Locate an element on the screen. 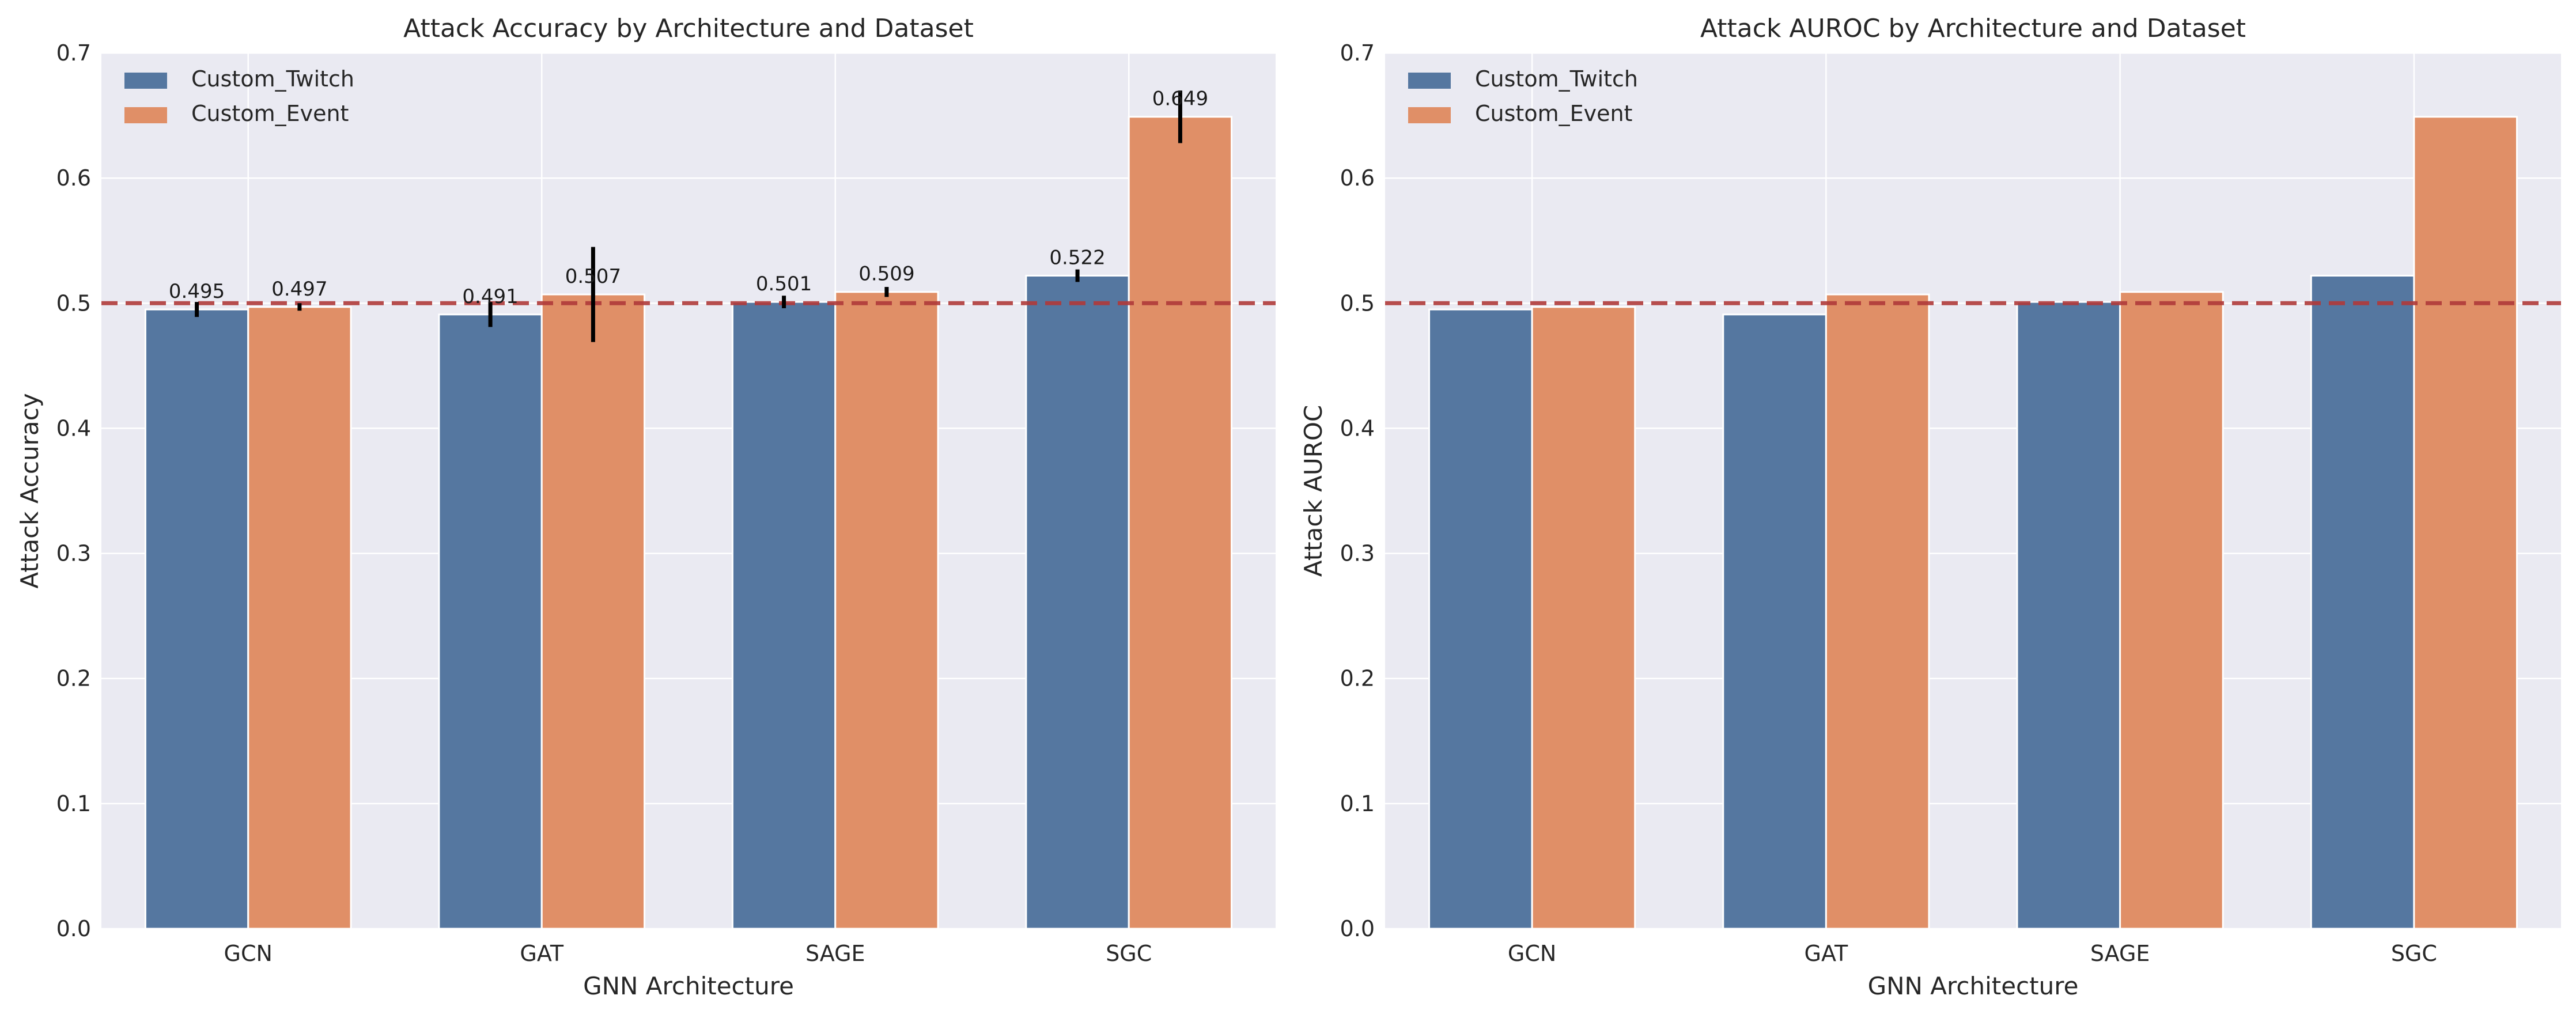  y-axis-label: Attack Accuracy is located at coordinates (30, 490).